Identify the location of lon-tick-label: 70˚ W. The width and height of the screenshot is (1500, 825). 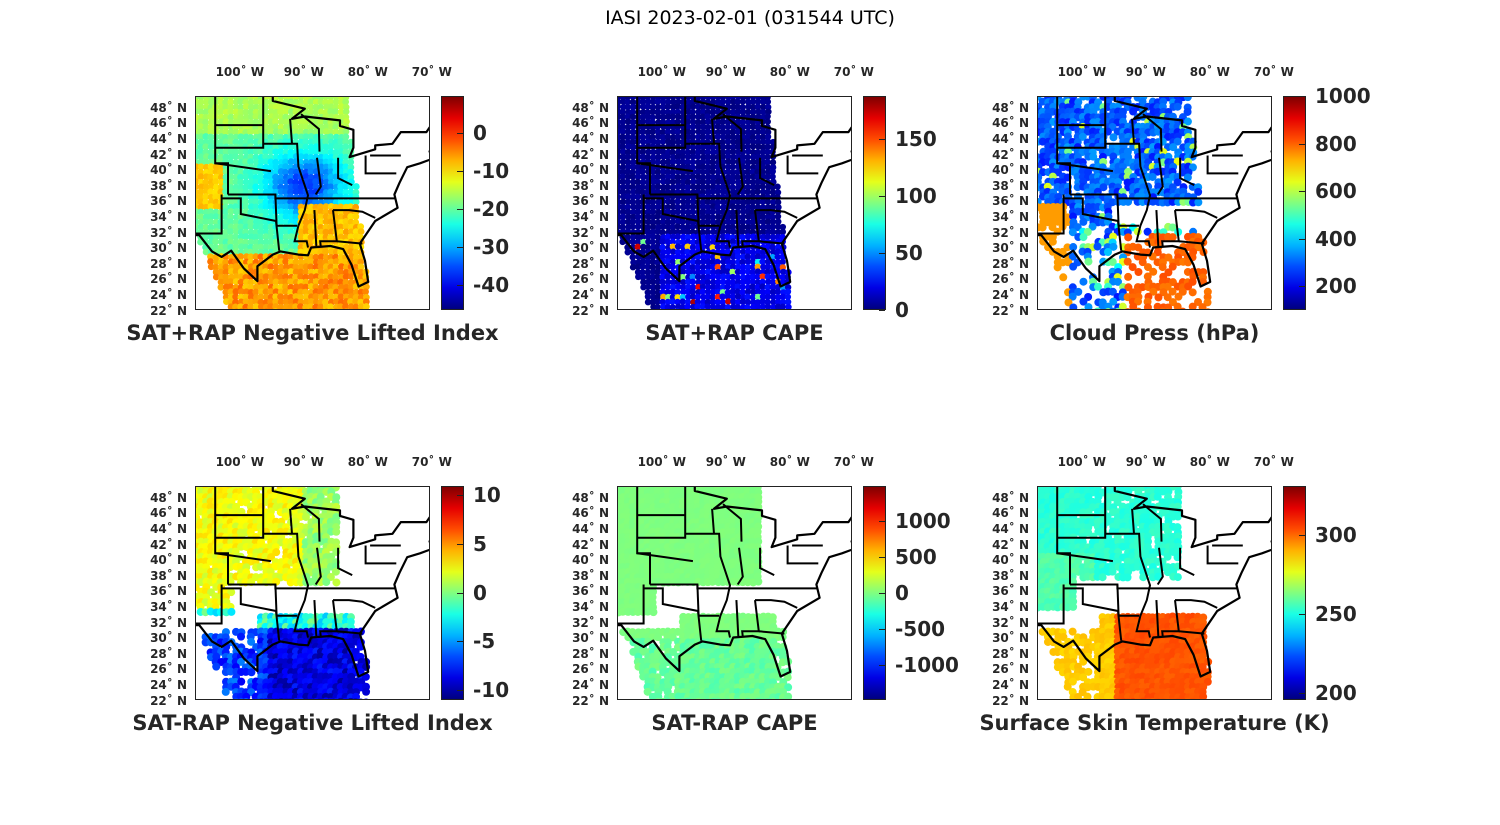
(431, 462).